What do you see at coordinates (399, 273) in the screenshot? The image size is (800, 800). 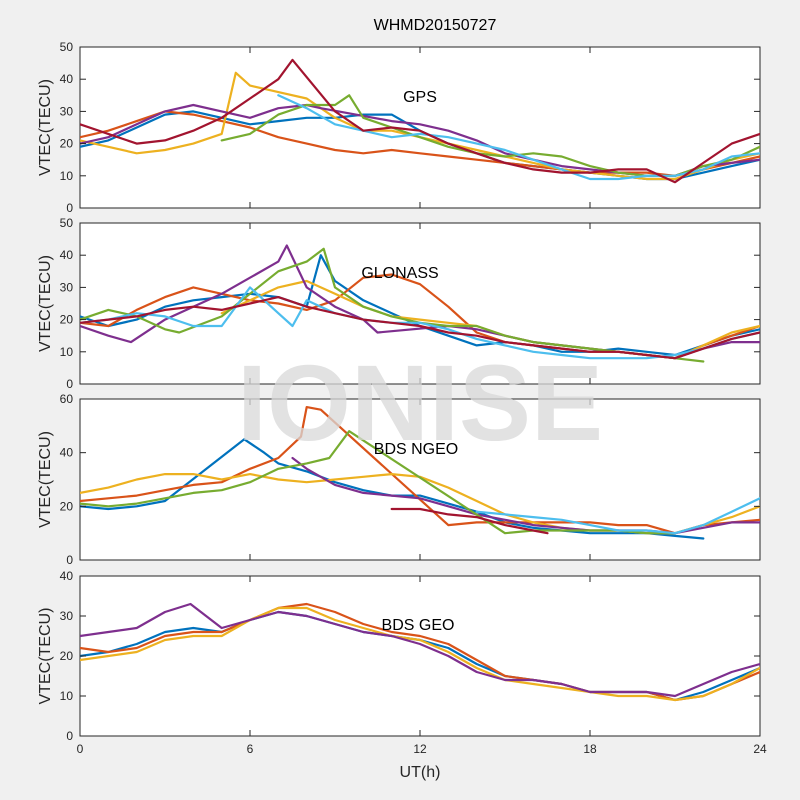 I see `panel-label: GLONASS` at bounding box center [399, 273].